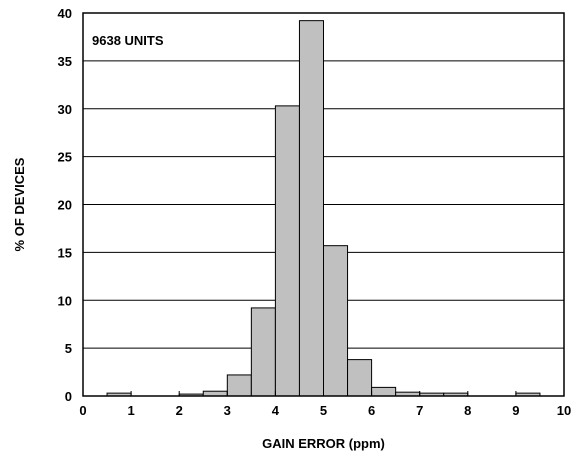  Describe the element at coordinates (419, 410) in the screenshot. I see `x-tick-label: 7` at that location.